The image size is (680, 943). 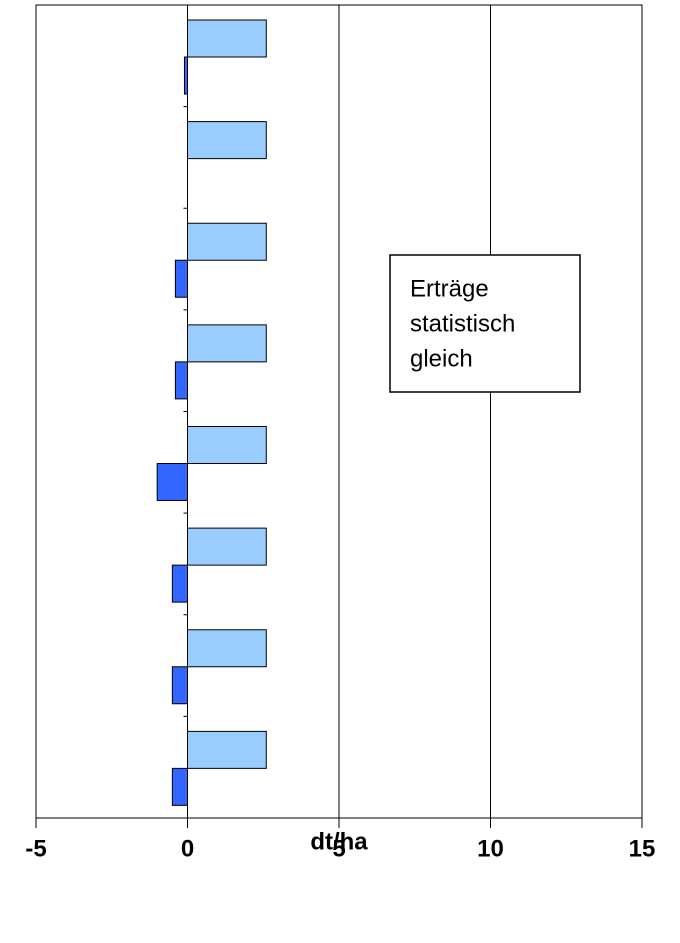 What do you see at coordinates (462, 323) in the screenshot?
I see `annotation-text: statistisch` at bounding box center [462, 323].